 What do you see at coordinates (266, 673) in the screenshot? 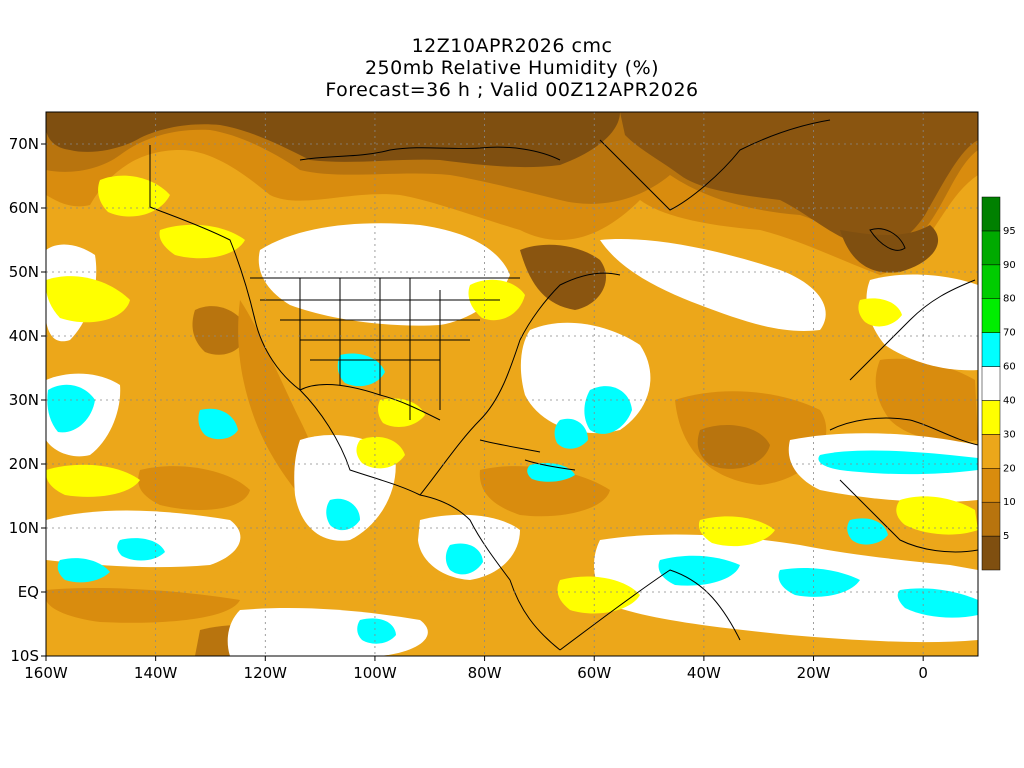
I see `lon-tick-label: 120W` at bounding box center [266, 673].